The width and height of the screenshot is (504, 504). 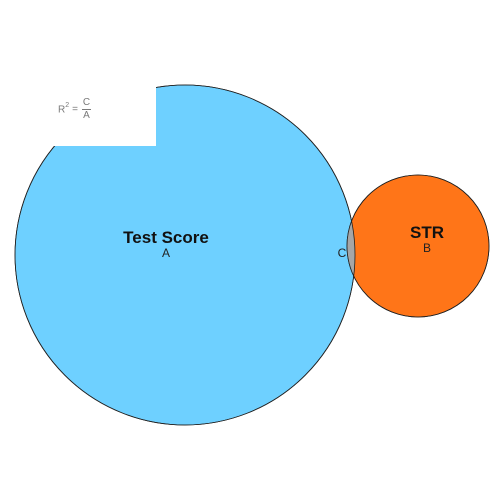 I want to click on formula-fraction: C A, so click(x=86, y=109).